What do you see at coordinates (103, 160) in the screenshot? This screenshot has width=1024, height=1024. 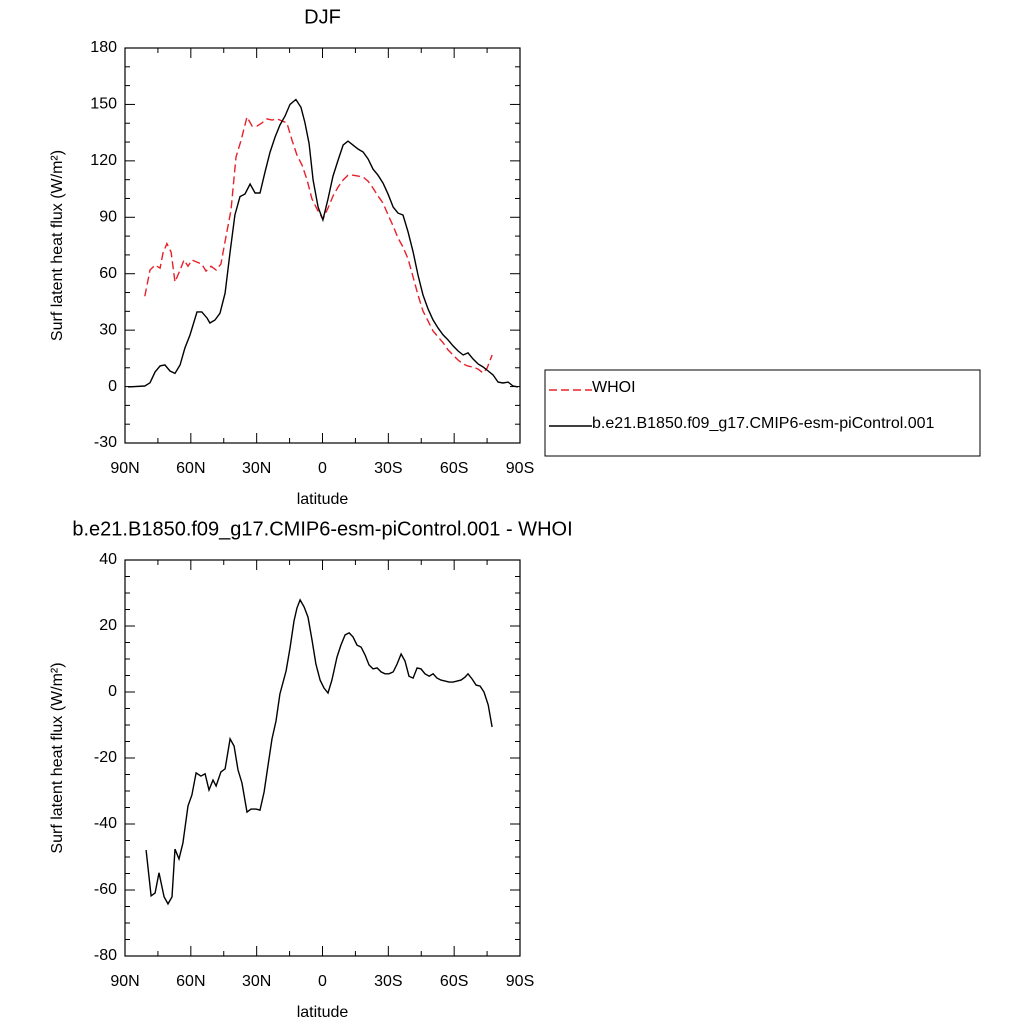 I see `y-tick-label: 120` at bounding box center [103, 160].